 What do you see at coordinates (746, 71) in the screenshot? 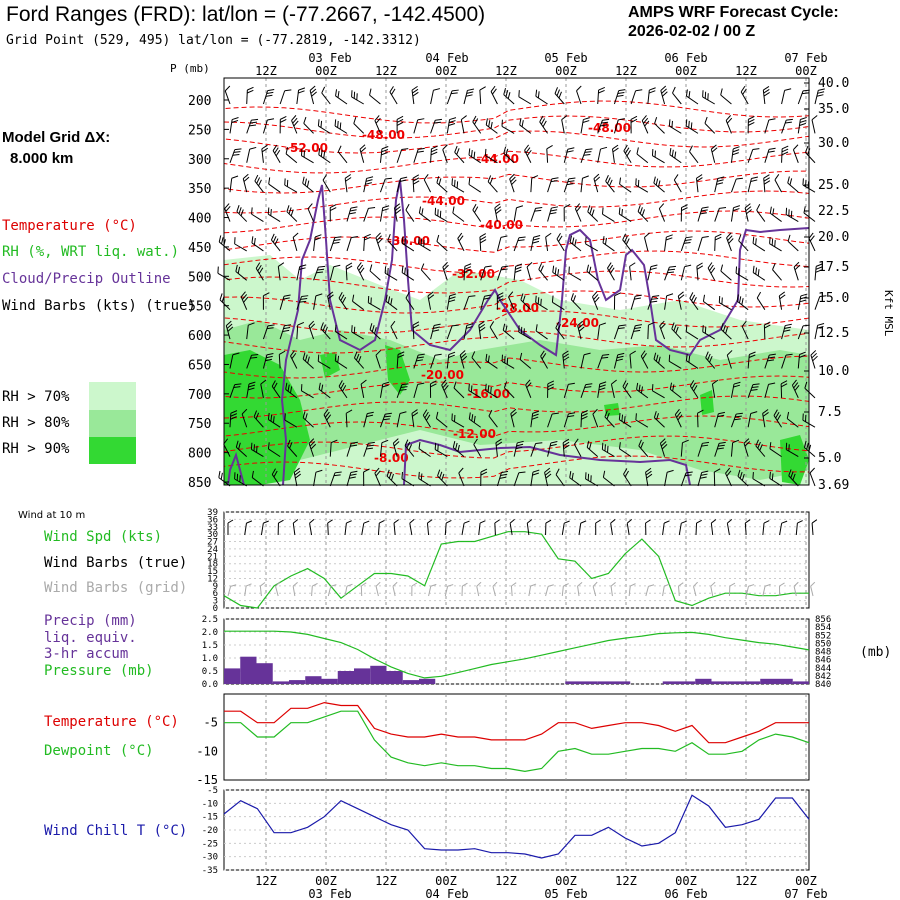
I see `time-label-top: 12Z` at bounding box center [746, 71].